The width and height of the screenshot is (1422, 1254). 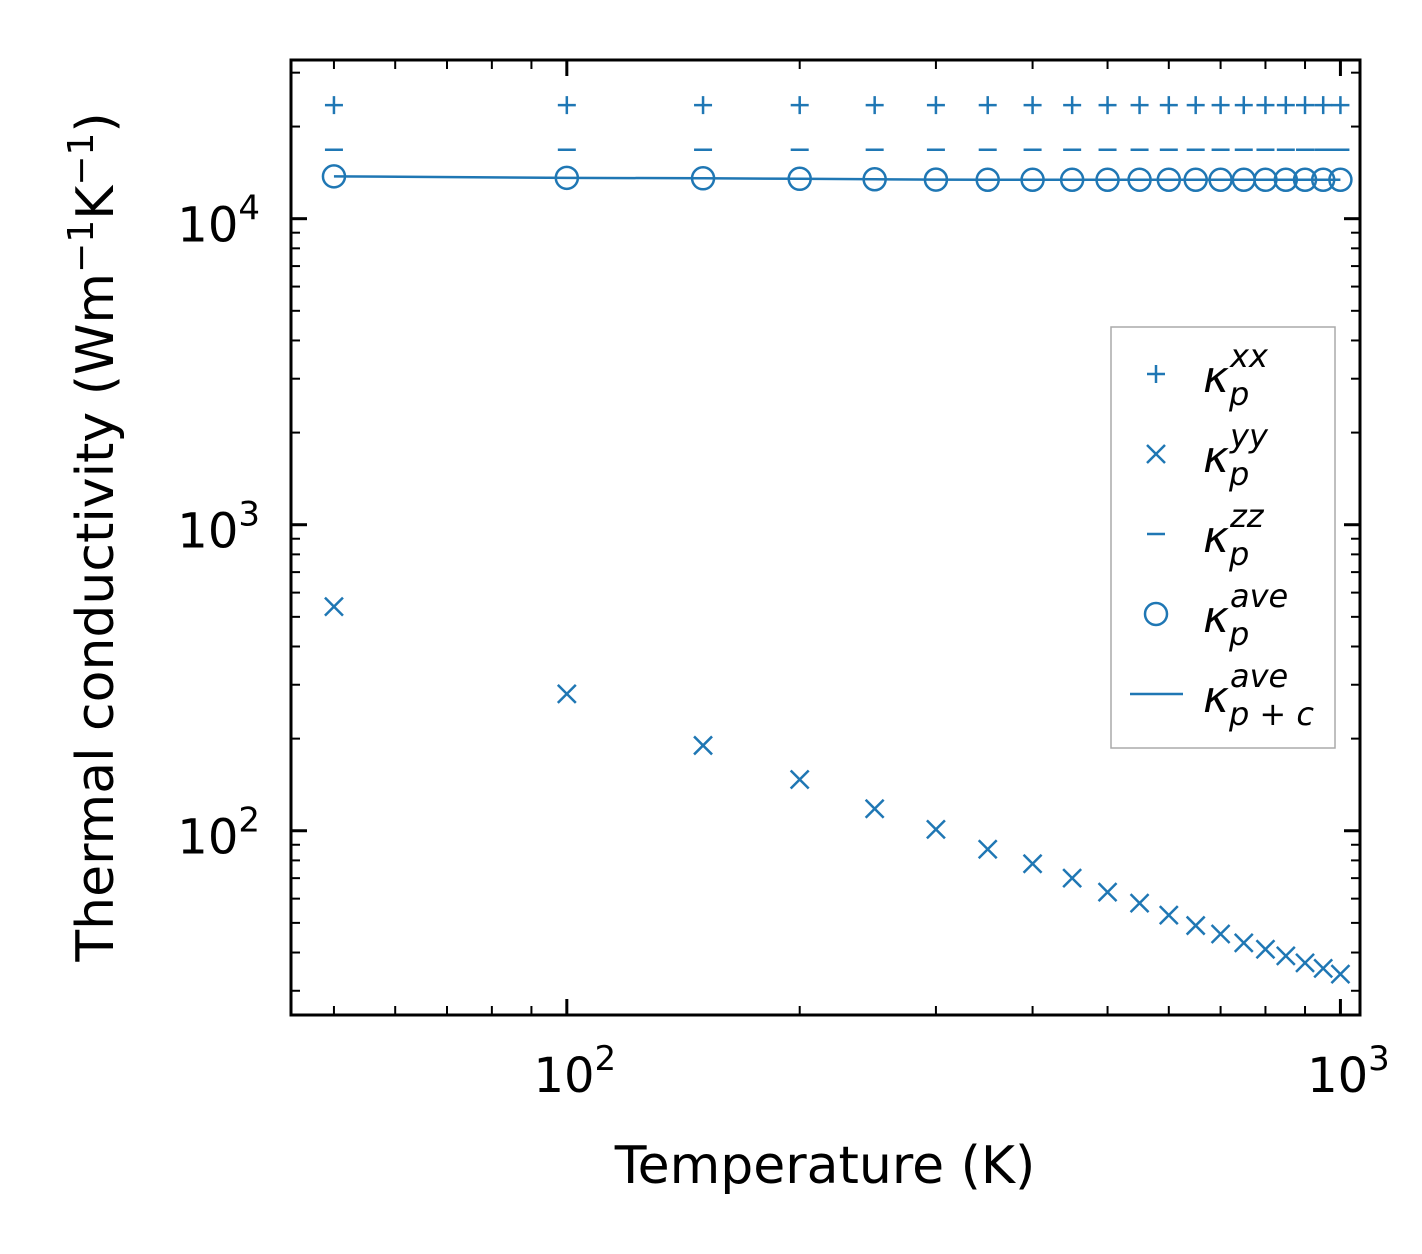 I want to click on series-ave_pc, so click(x=837, y=178).